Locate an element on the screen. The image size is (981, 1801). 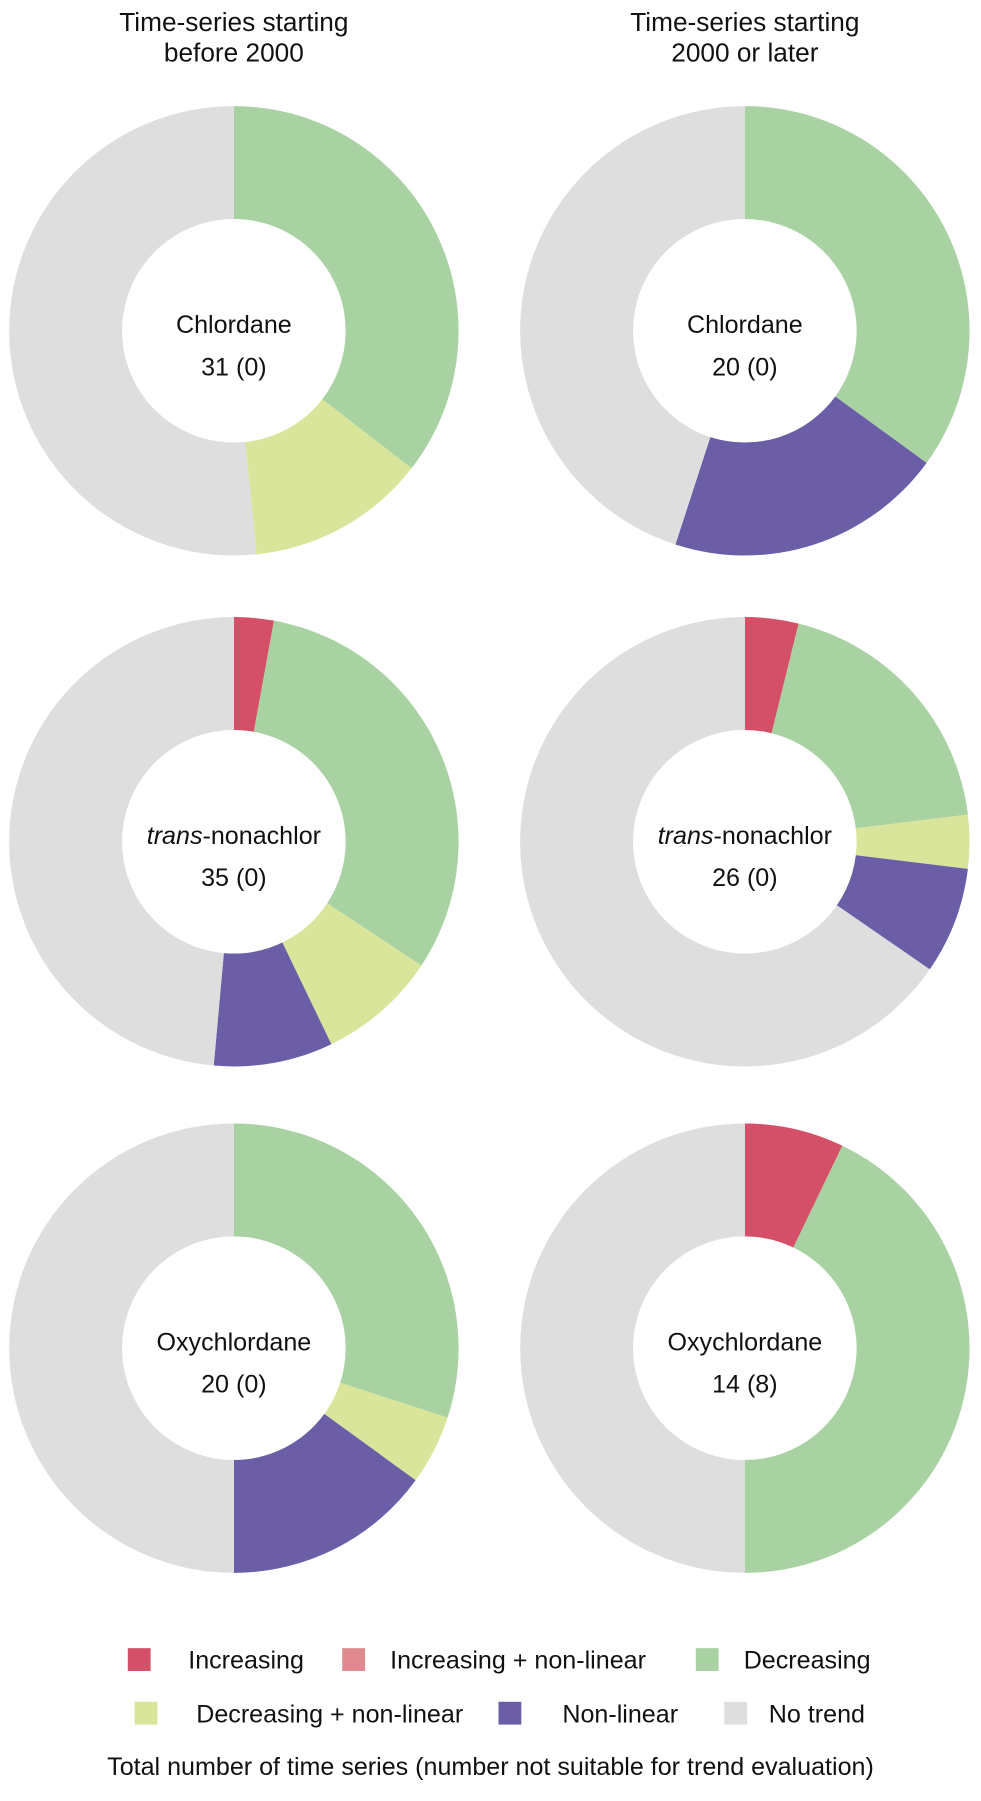
donut-center-count: 35 (0) is located at coordinates (234, 878).